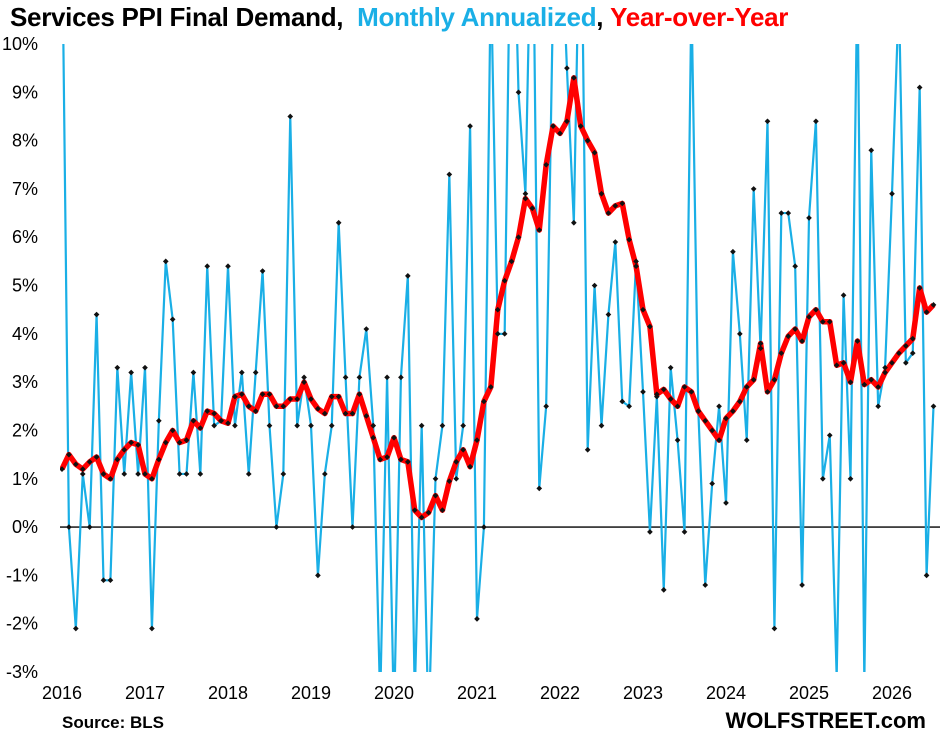 The image size is (948, 744). What do you see at coordinates (477, 693) in the screenshot?
I see `x-tick-label: 2021` at bounding box center [477, 693].